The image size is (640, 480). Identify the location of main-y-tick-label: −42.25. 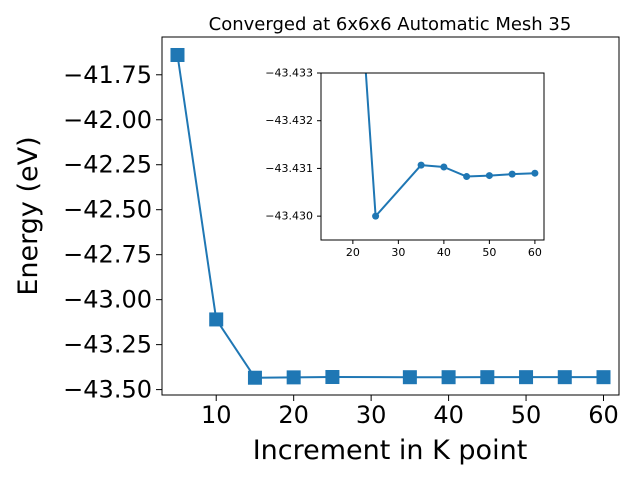
(107, 165).